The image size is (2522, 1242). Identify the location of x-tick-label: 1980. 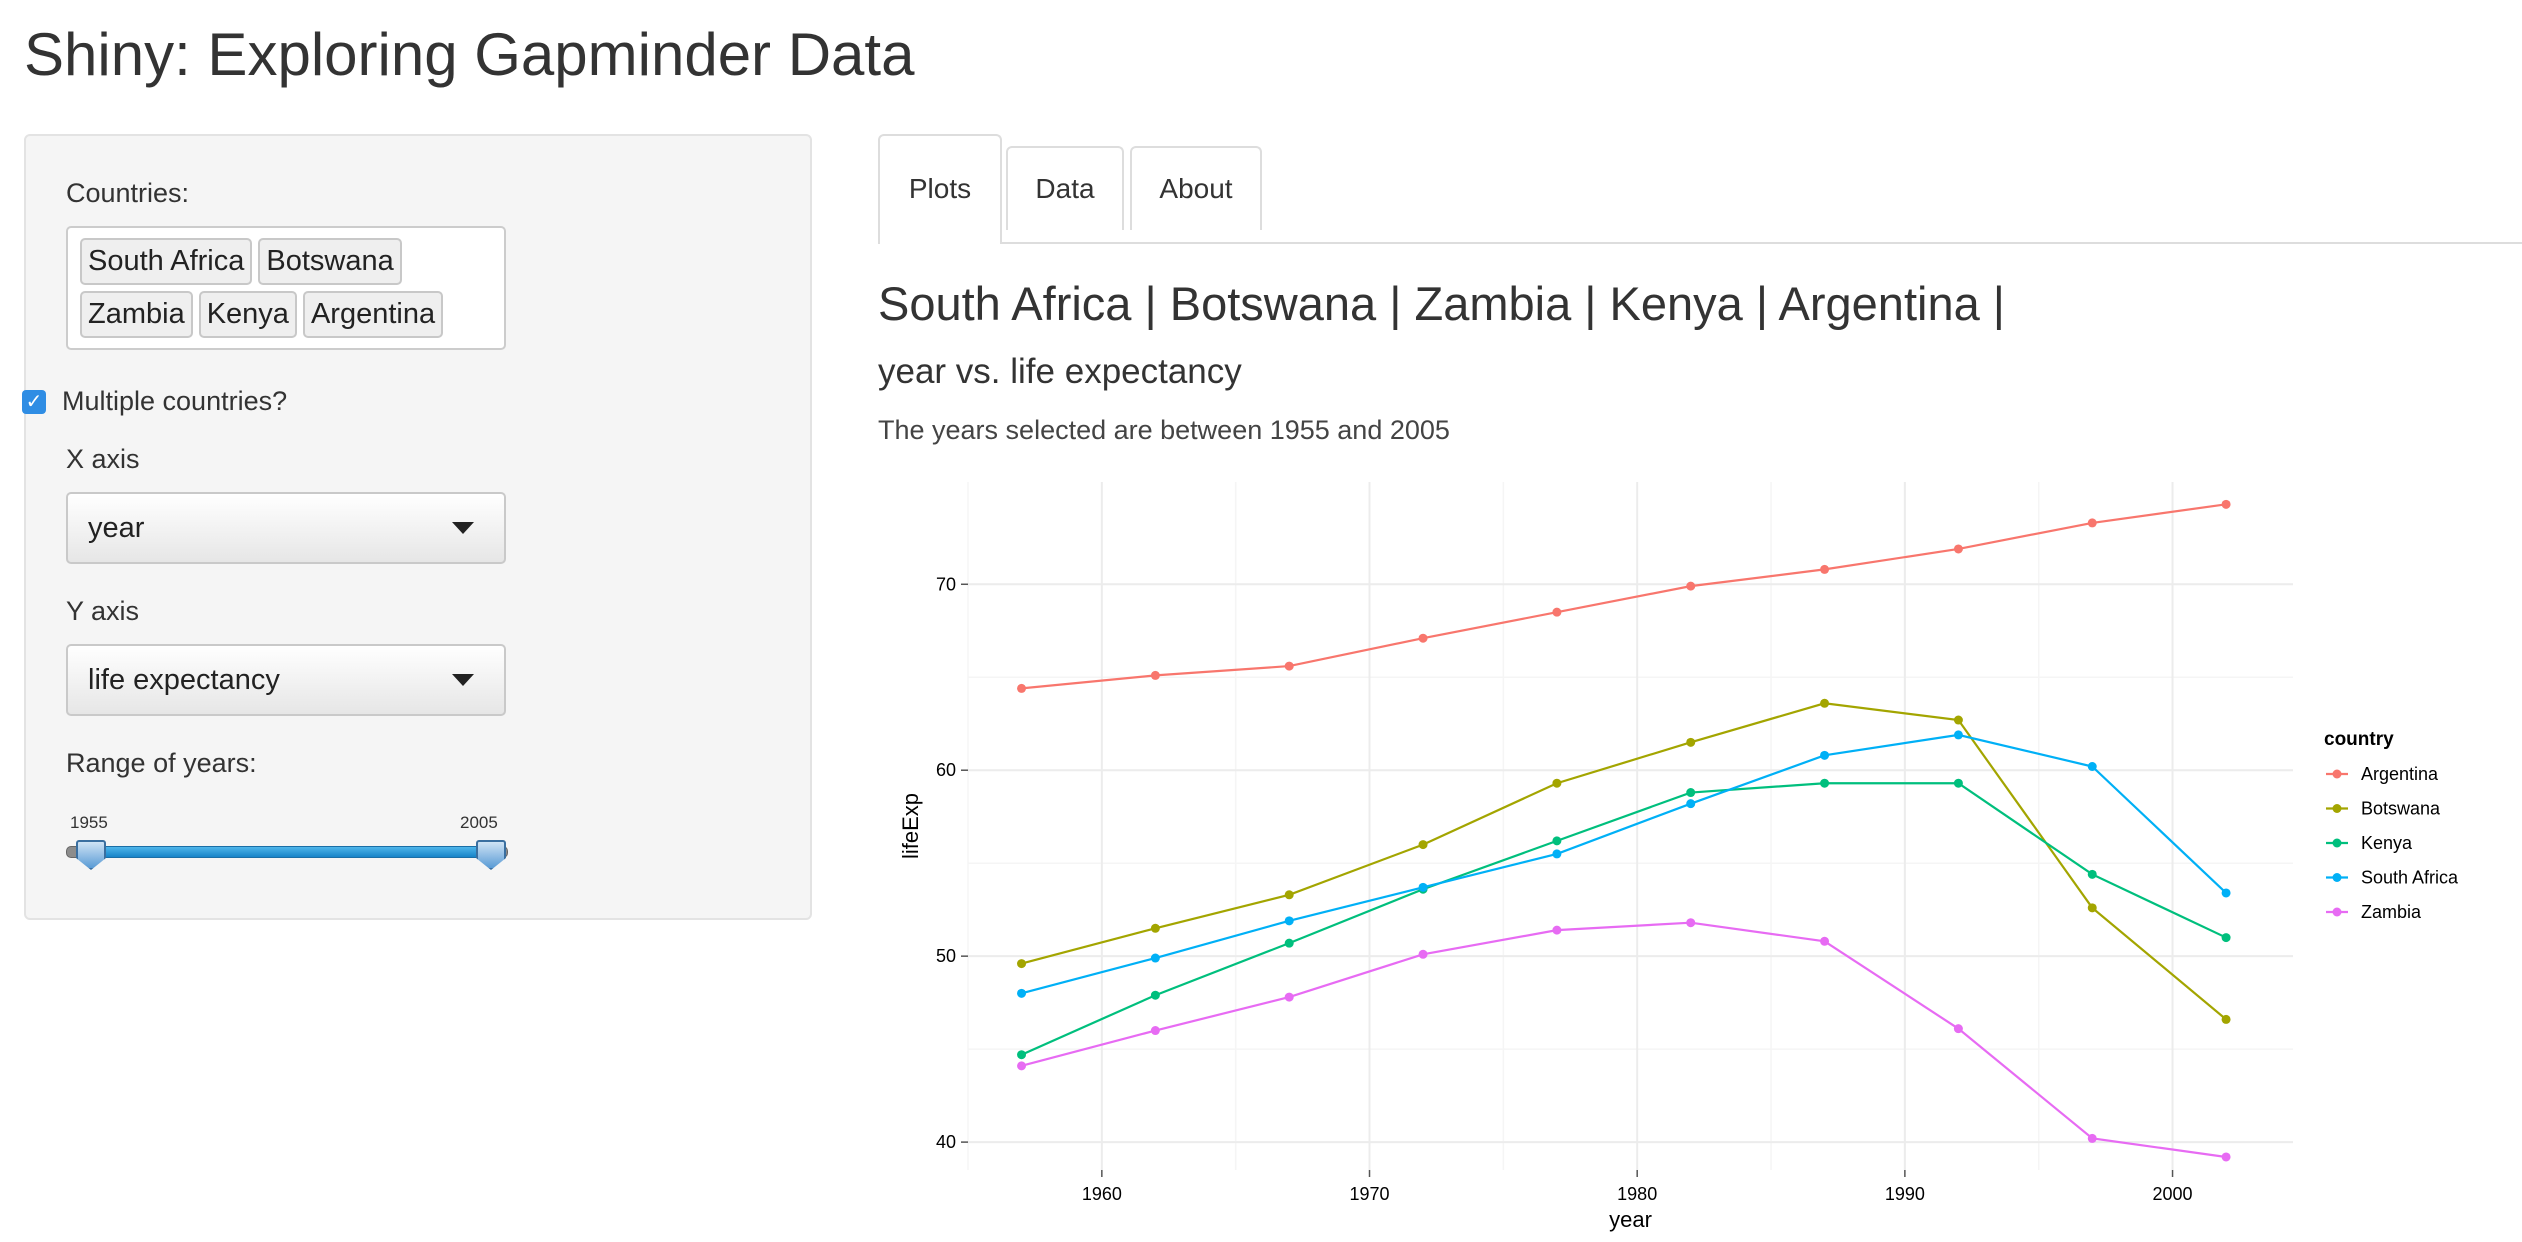
(1637, 1194).